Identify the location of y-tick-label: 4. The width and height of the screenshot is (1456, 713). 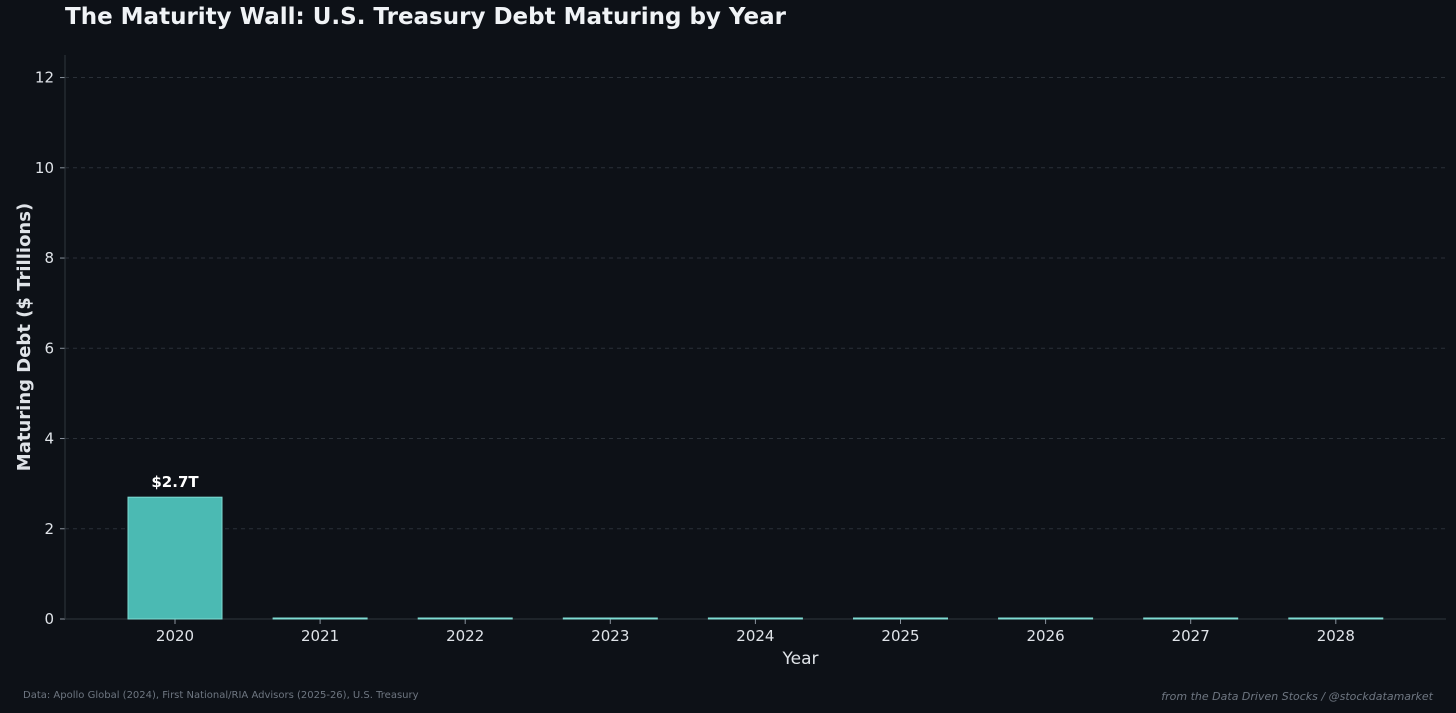
(49, 439).